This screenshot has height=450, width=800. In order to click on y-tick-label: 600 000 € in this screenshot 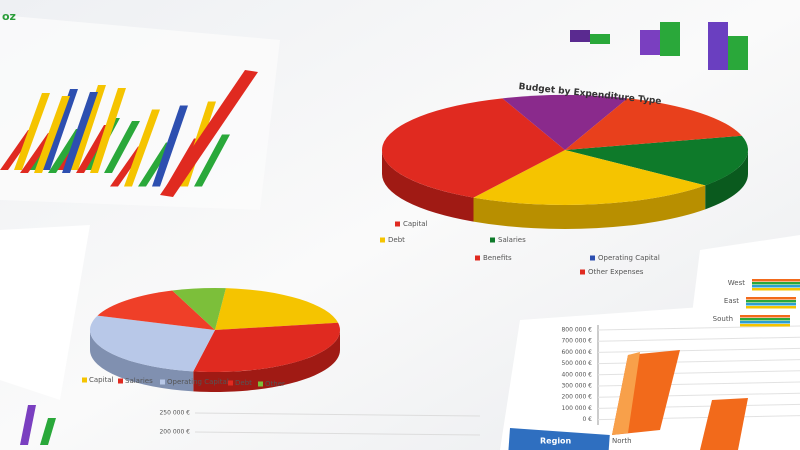, I will do `click(576, 352)`.